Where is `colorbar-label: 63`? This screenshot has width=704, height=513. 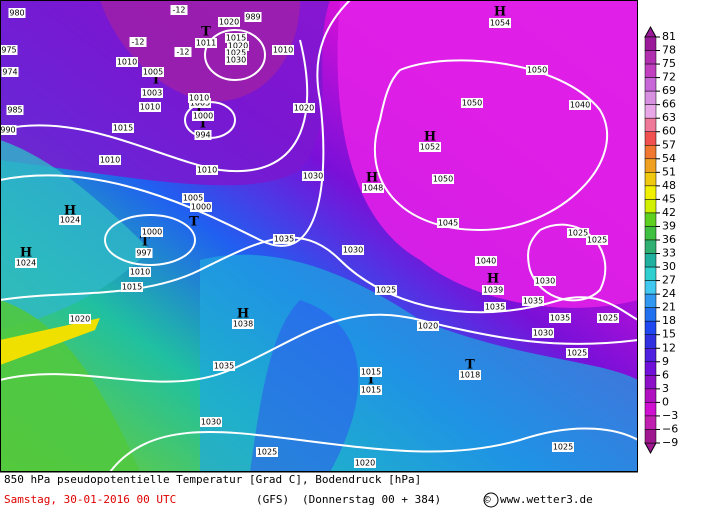 colorbar-label: 63 is located at coordinates (669, 117).